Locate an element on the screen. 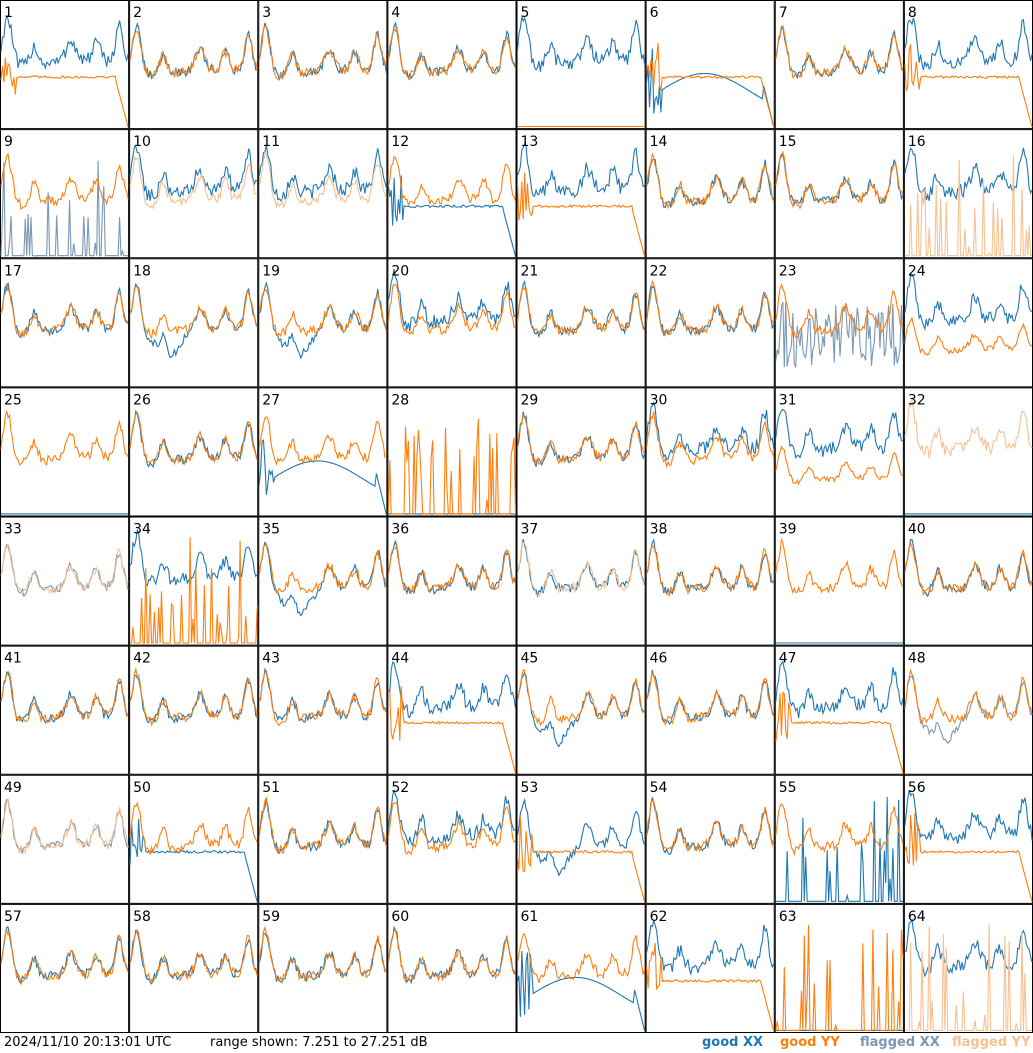 This screenshot has height=1053, width=1033. panel-19: 19 is located at coordinates (323, 323).